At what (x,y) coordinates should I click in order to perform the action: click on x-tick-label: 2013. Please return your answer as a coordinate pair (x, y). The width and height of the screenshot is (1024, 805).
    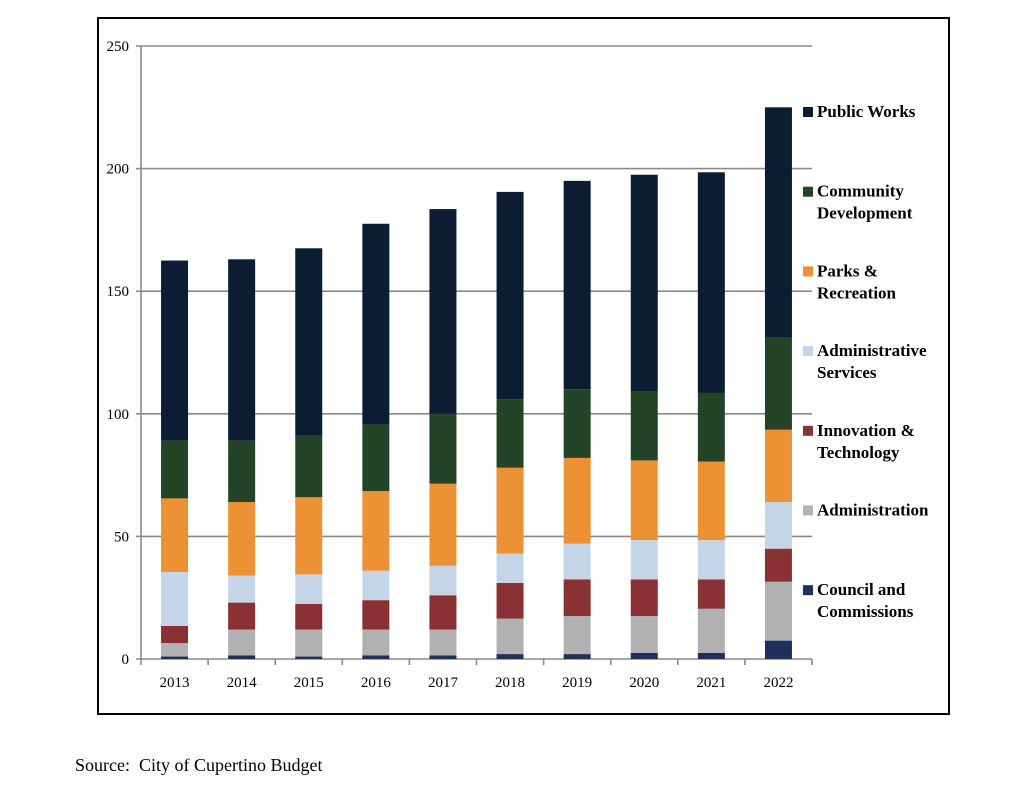
    Looking at the image, I should click on (175, 683).